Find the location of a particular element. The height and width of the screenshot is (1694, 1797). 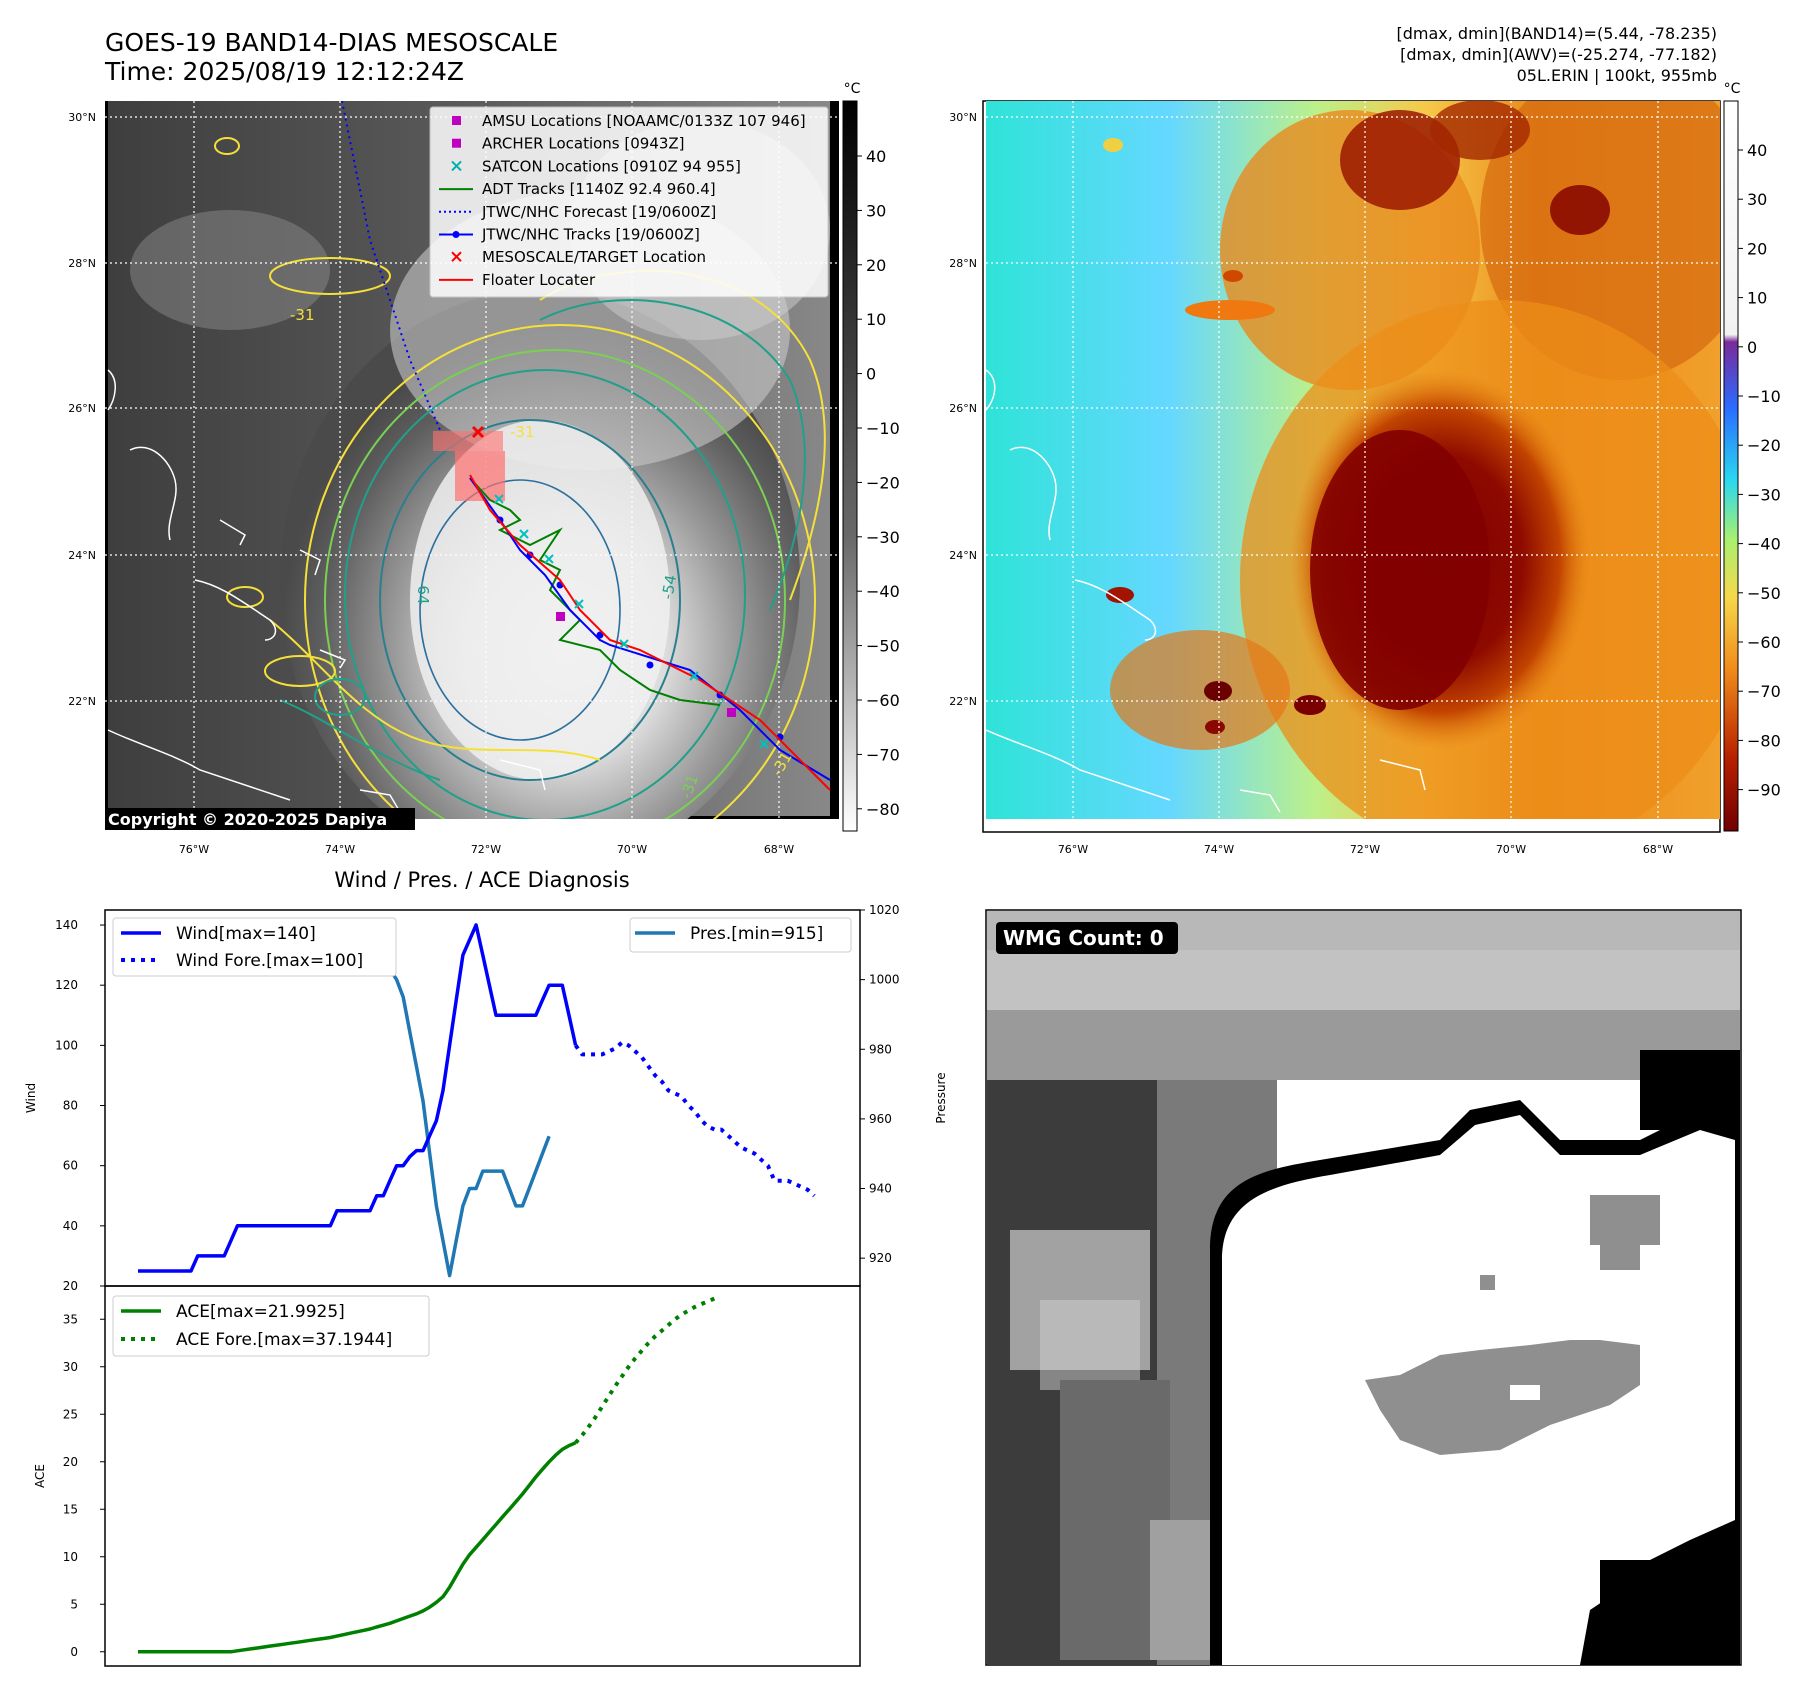

ace-tick-label: 15 is located at coordinates (70, 1509).